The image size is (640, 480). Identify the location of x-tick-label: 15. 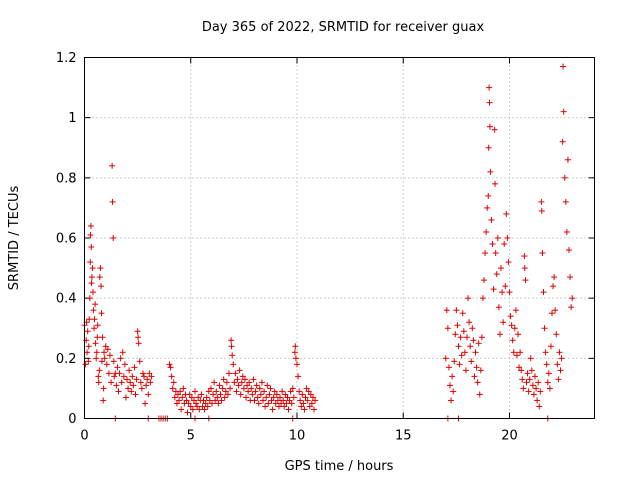
(403, 436).